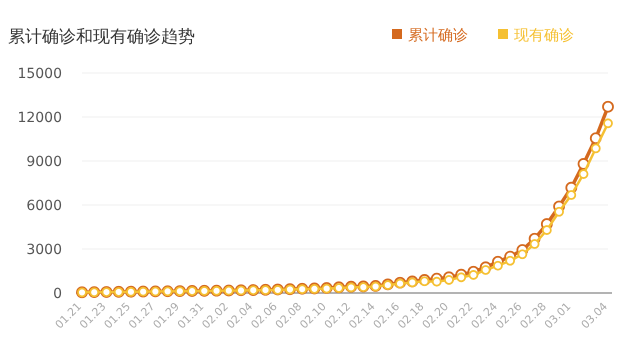 Image resolution: width=631 pixels, height=343 pixels. What do you see at coordinates (39, 118) in the screenshot?
I see `y-tick-label: 12000` at bounding box center [39, 118].